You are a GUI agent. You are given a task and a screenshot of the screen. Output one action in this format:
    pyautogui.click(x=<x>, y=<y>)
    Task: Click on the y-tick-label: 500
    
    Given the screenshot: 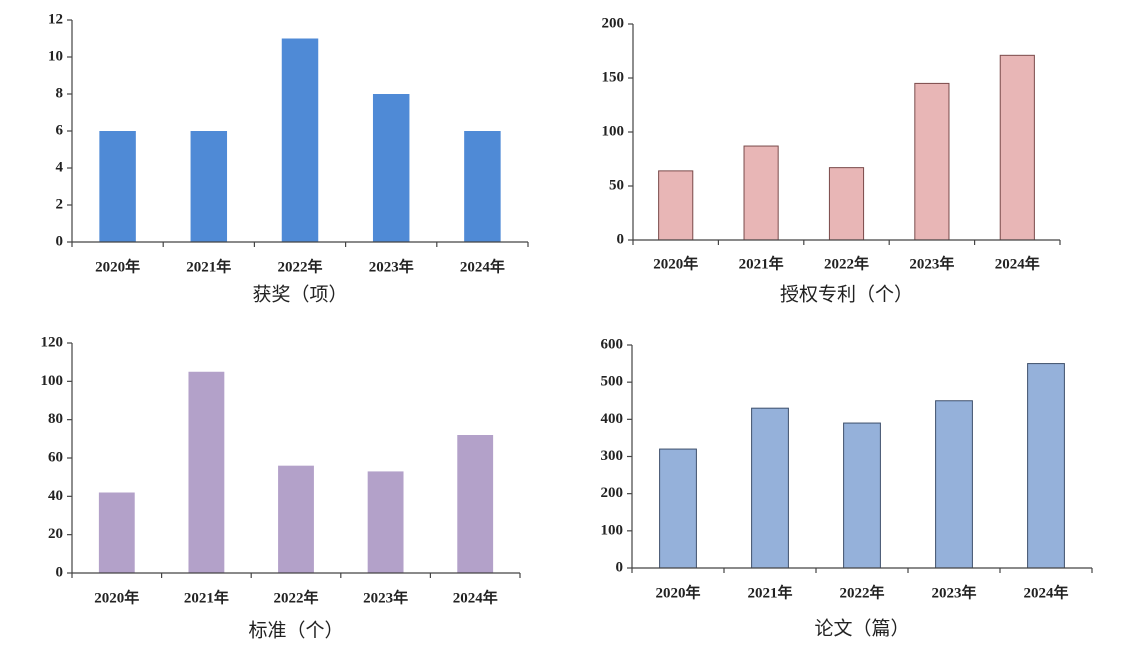 What is the action you would take?
    pyautogui.click(x=612, y=382)
    